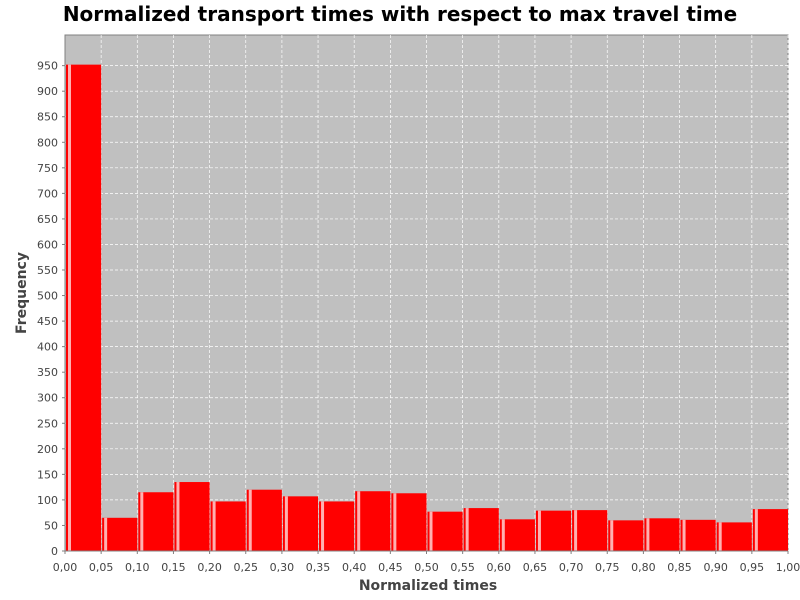 This screenshot has height=600, width=800. What do you see at coordinates (282, 567) in the screenshot?
I see `x-tick-label: 0,30` at bounding box center [282, 567].